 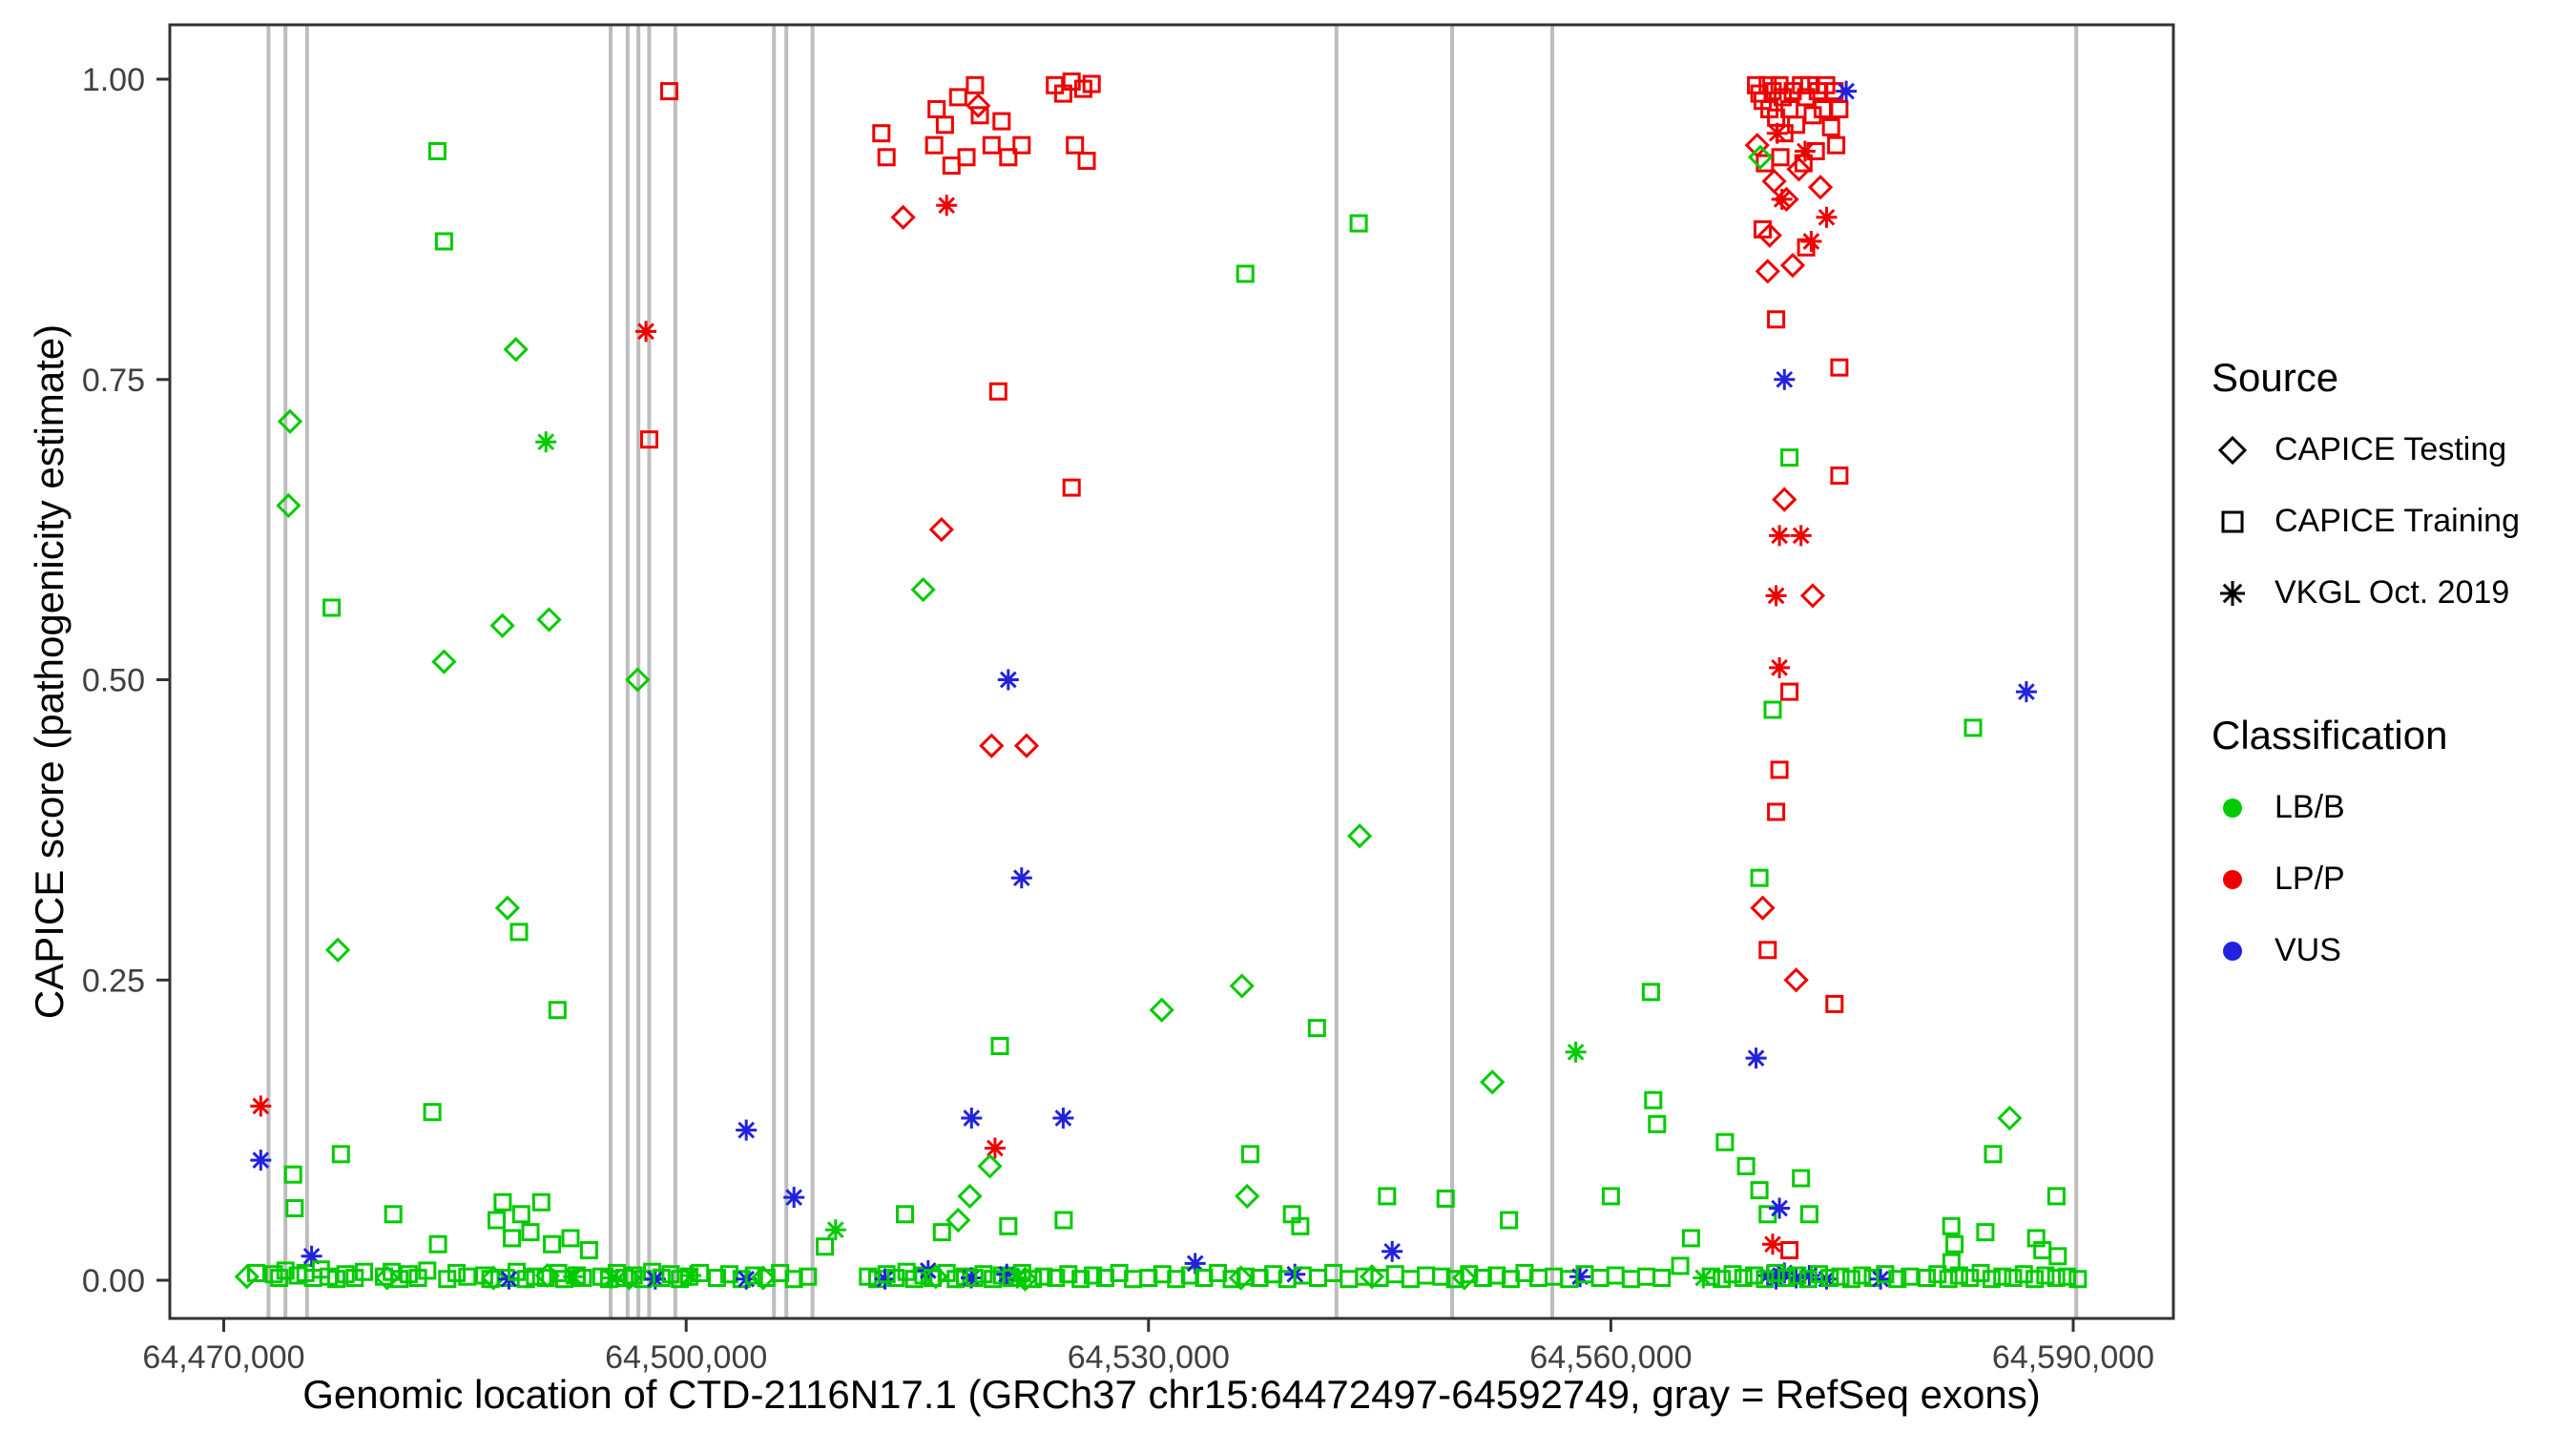 I want to click on svg-text: 0.25, so click(x=113, y=981).